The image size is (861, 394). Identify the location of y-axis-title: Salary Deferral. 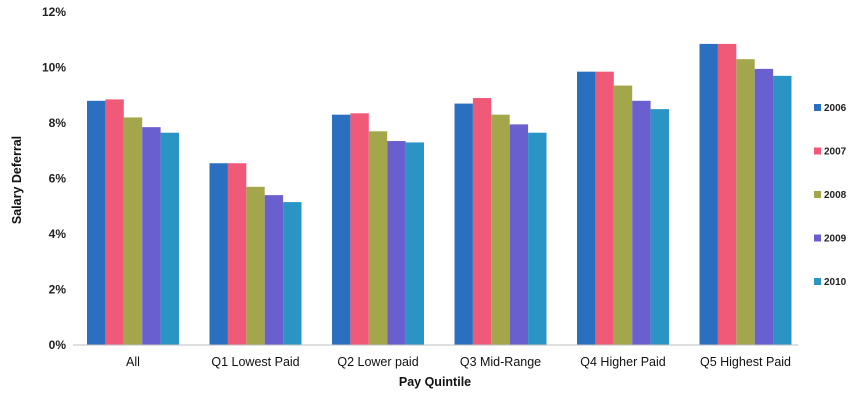
(17, 180).